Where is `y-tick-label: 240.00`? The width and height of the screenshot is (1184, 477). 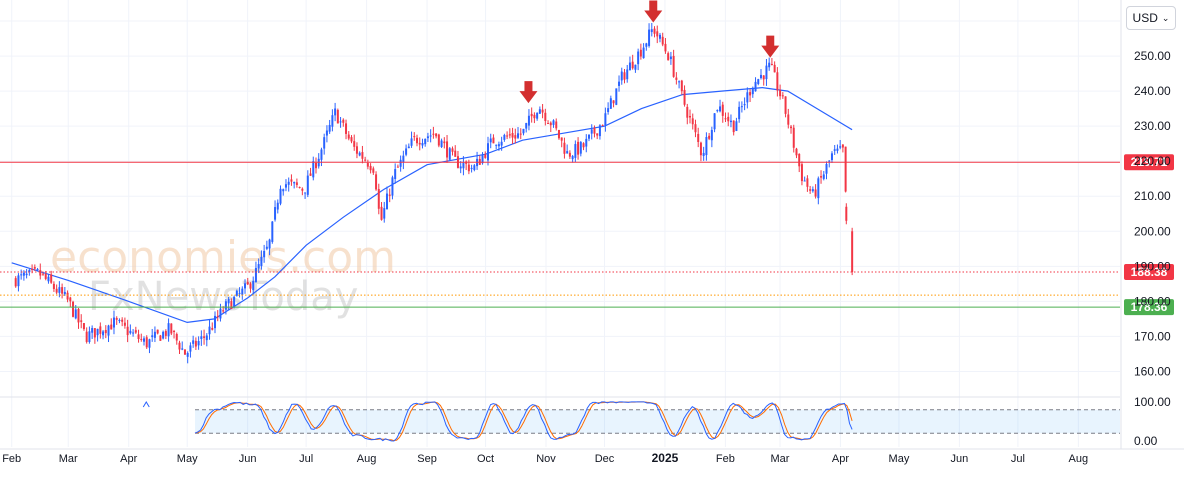
y-tick-label: 240.00 is located at coordinates (1152, 91).